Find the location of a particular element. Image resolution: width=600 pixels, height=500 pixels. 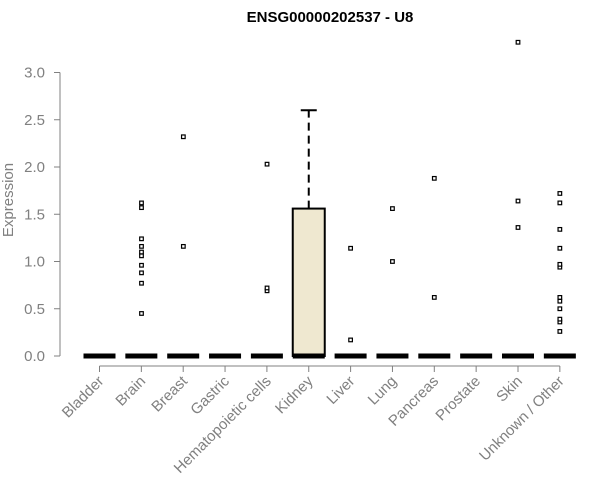

y-tick-label: 1.5 is located at coordinates (34, 214).